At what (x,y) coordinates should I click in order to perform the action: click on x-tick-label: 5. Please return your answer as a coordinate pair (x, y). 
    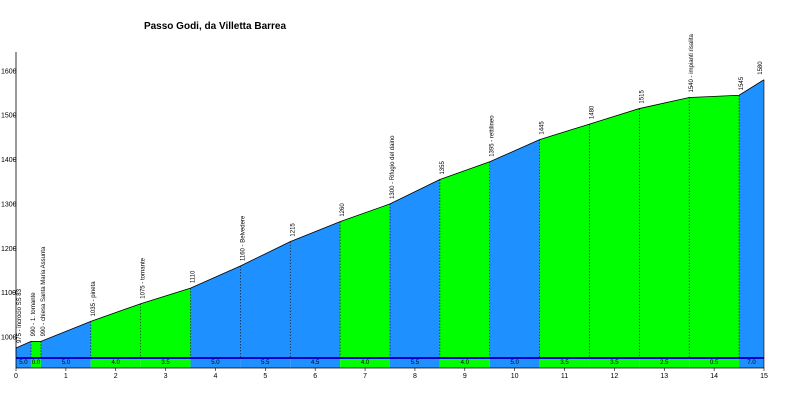
    Looking at the image, I should click on (265, 376).